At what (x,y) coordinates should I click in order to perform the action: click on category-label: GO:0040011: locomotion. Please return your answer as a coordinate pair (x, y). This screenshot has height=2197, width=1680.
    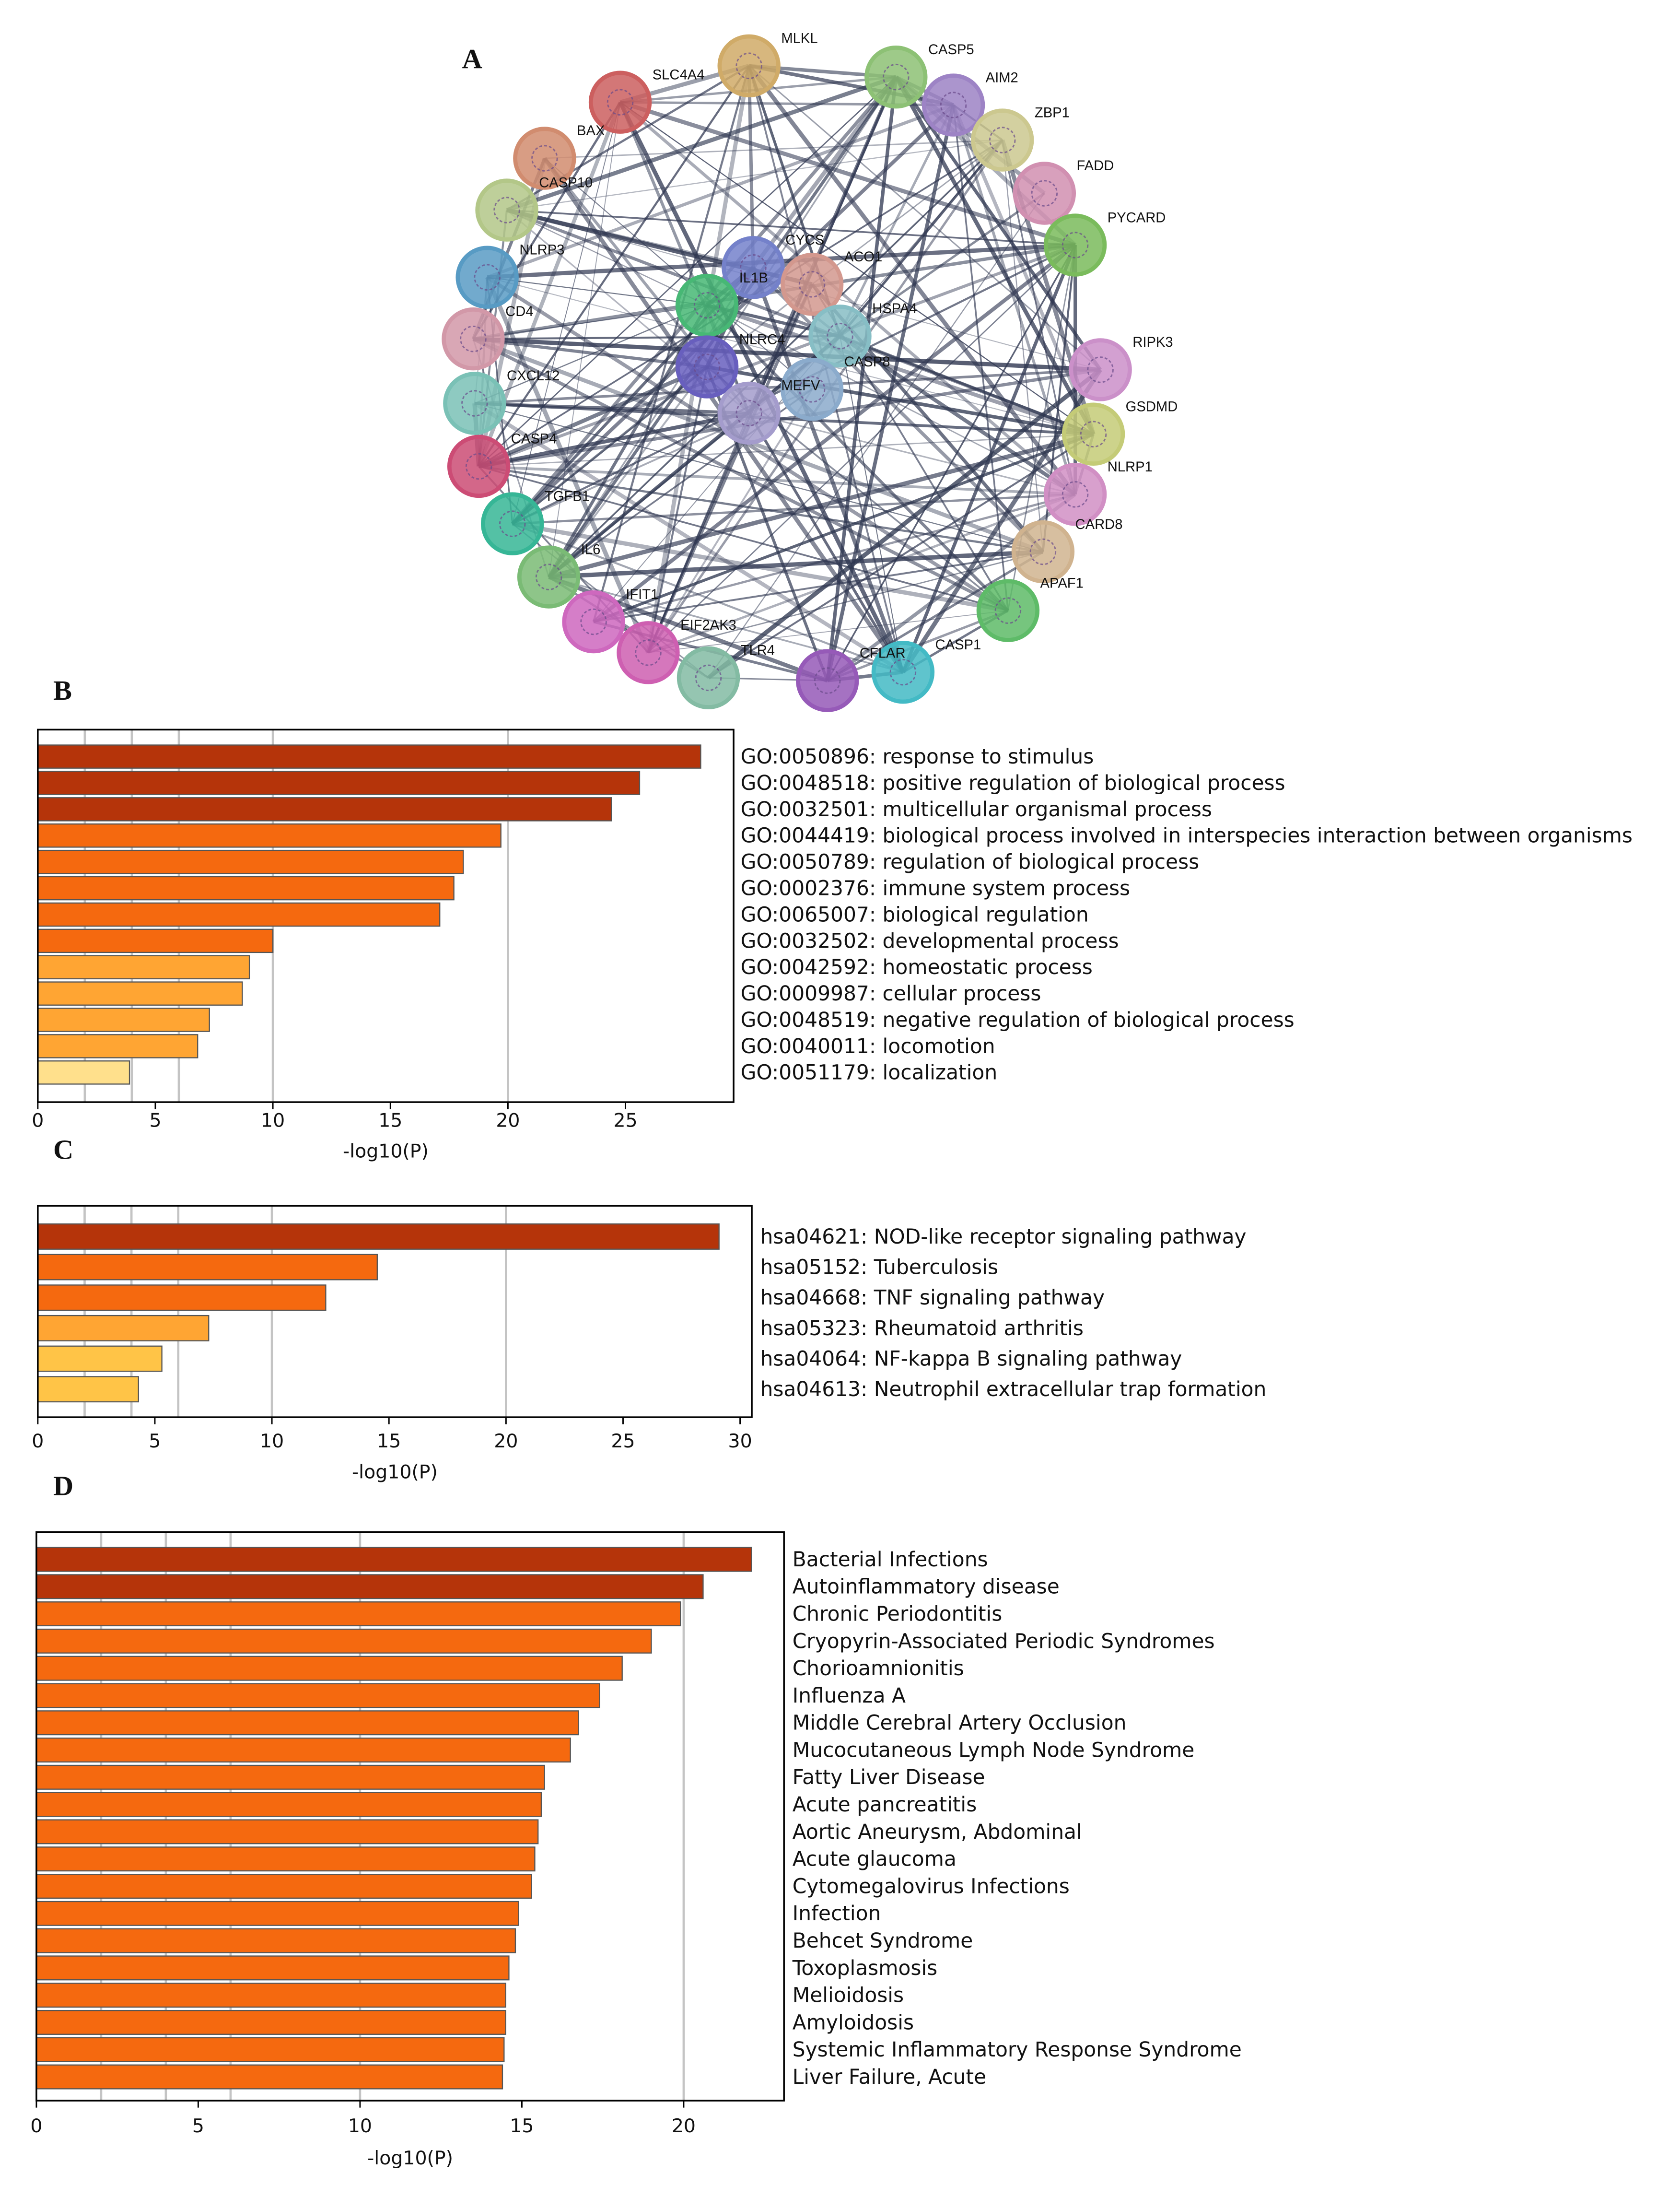
    Looking at the image, I should click on (868, 1046).